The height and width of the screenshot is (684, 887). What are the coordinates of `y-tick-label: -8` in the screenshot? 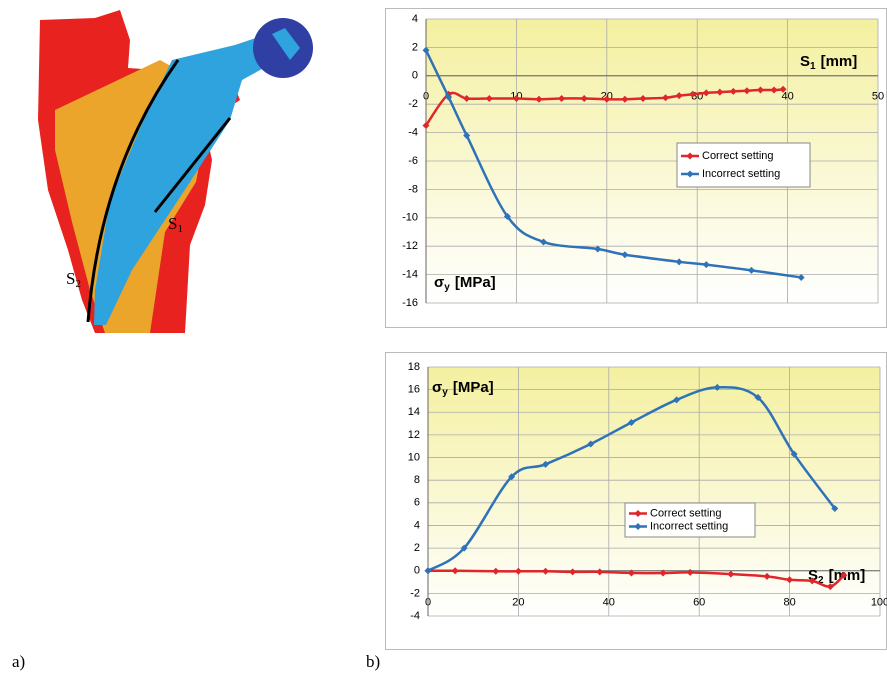 It's located at (413, 189).